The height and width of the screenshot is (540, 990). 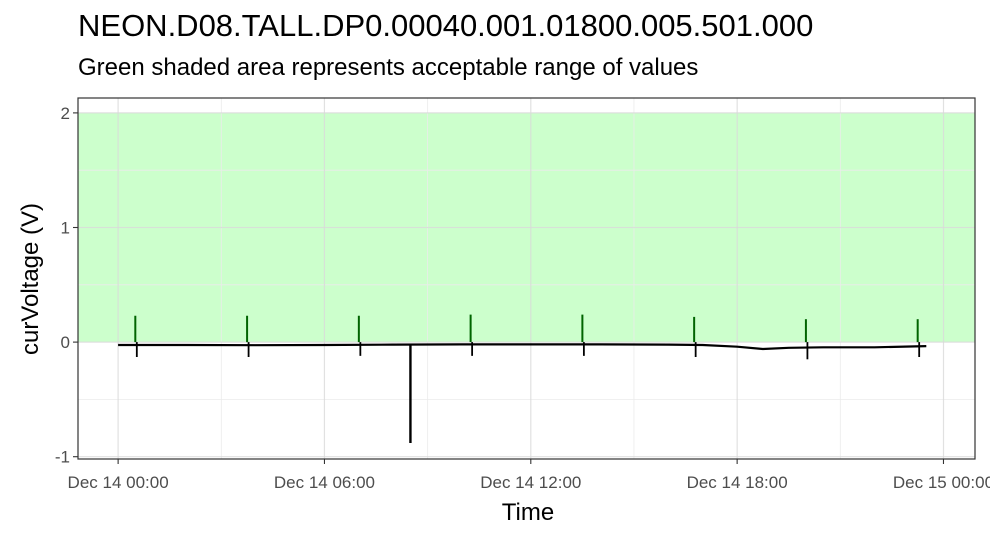 What do you see at coordinates (941, 482) in the screenshot?
I see `x-tick-label: Dec 15 00:00` at bounding box center [941, 482].